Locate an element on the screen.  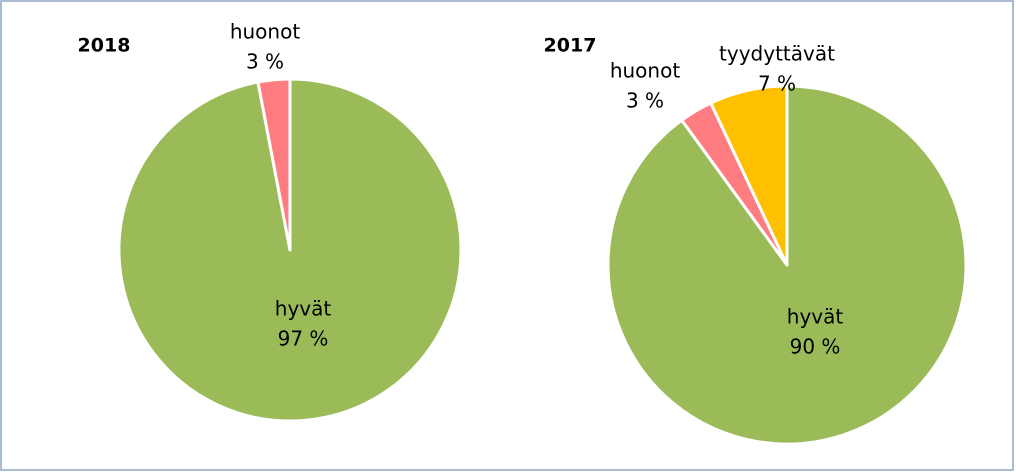
slice-value-label: 97 % is located at coordinates (303, 339).